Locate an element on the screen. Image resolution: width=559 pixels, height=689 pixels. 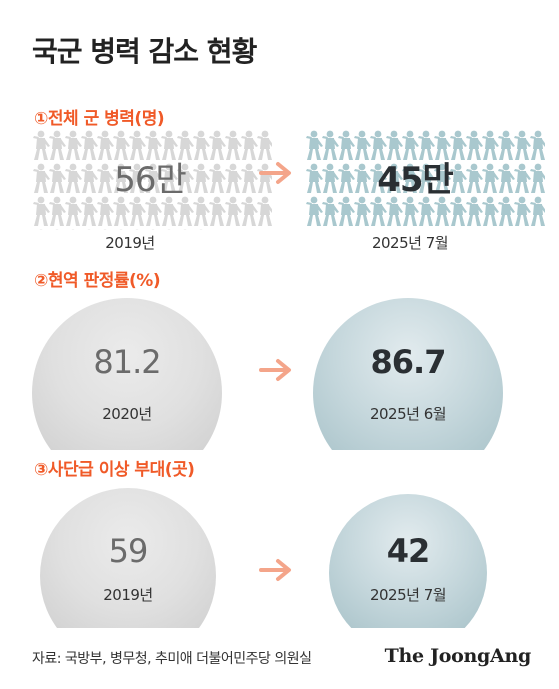
bubble-2019-units: 59 2019년 is located at coordinates (128, 558).